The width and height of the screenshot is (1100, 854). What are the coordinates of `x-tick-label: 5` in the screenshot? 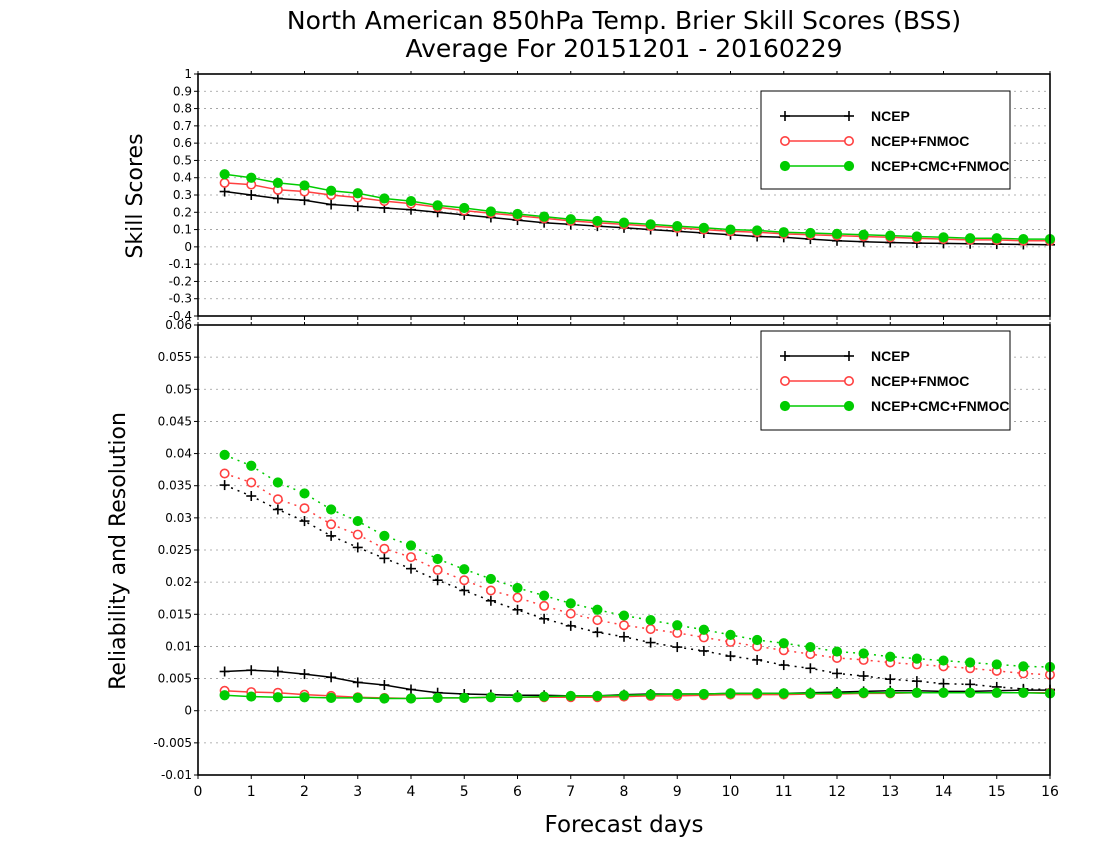 It's located at (464, 792).